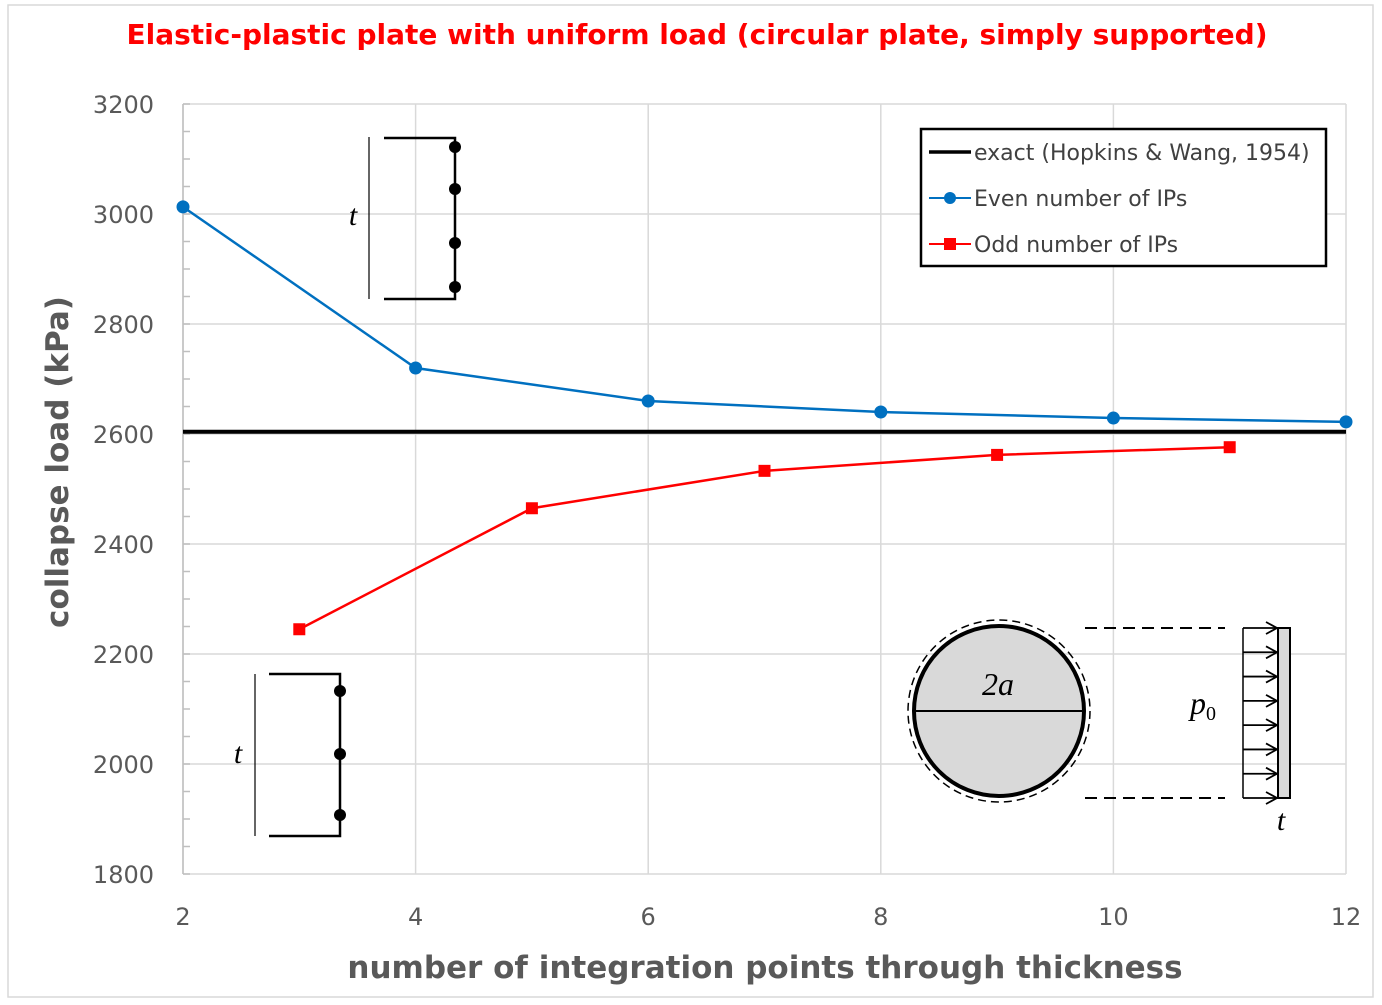  What do you see at coordinates (123, 545) in the screenshot?
I see `y-tick-label: 2400` at bounding box center [123, 545].